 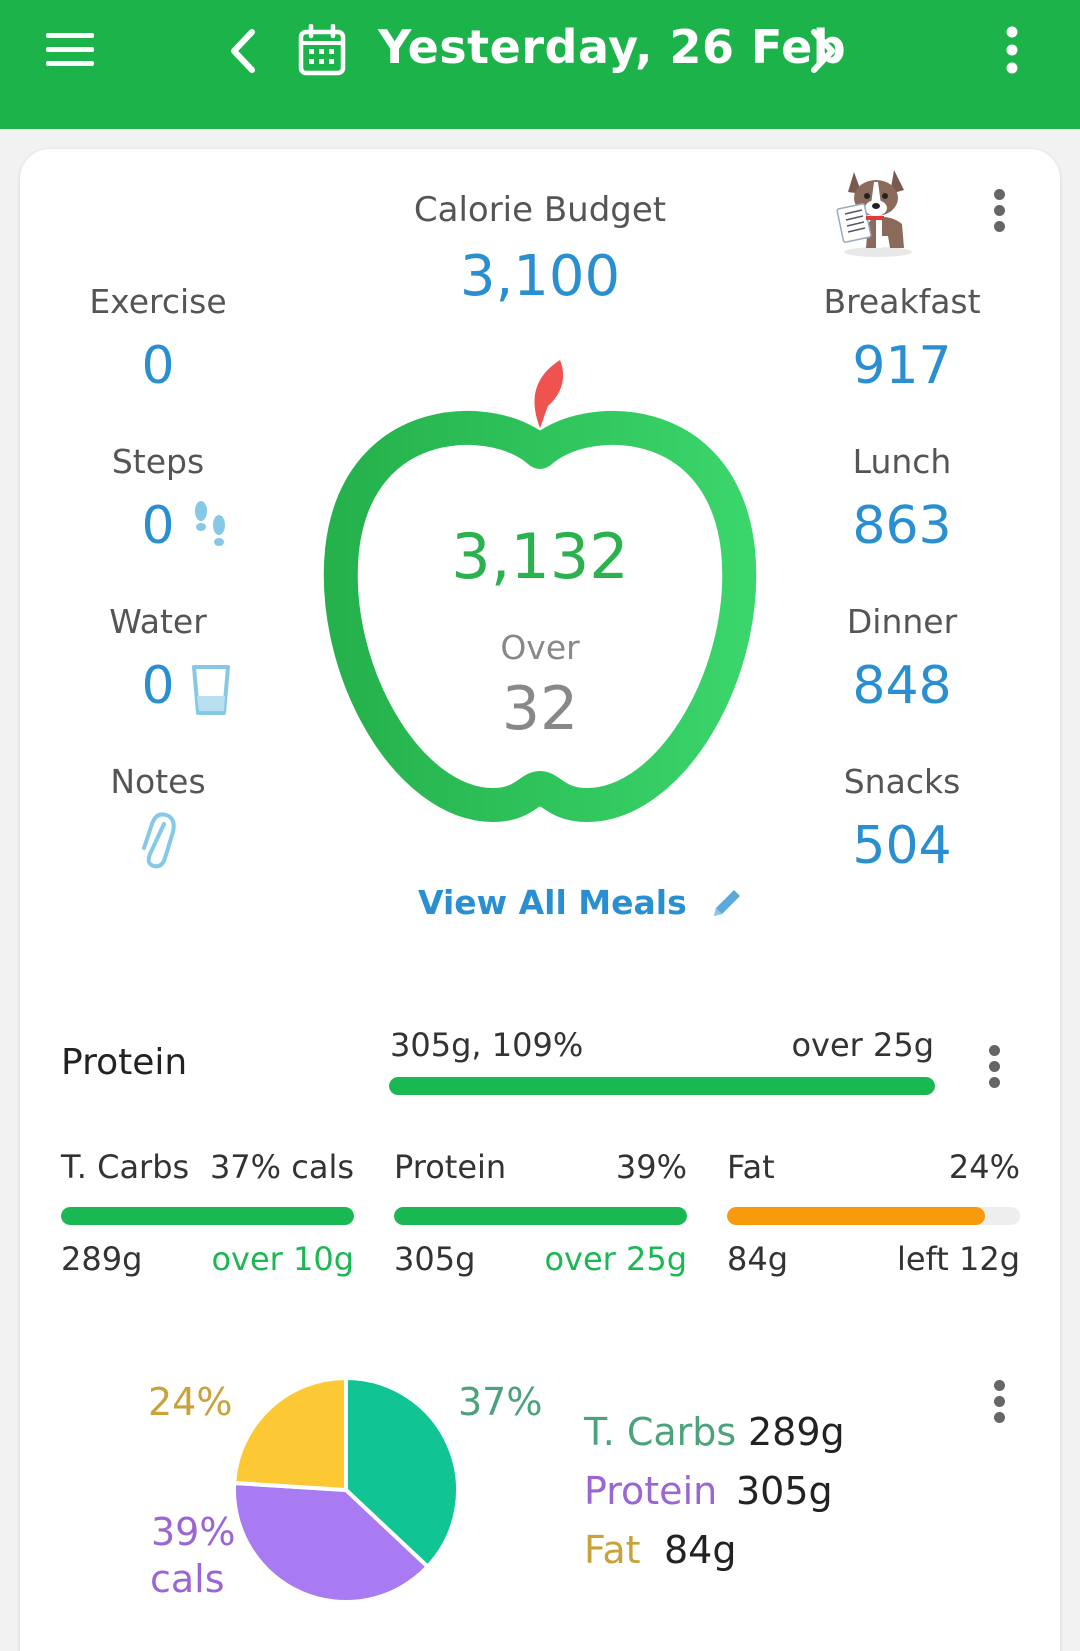 What do you see at coordinates (784, 1491) in the screenshot?
I see `legend-protein-value: 305g` at bounding box center [784, 1491].